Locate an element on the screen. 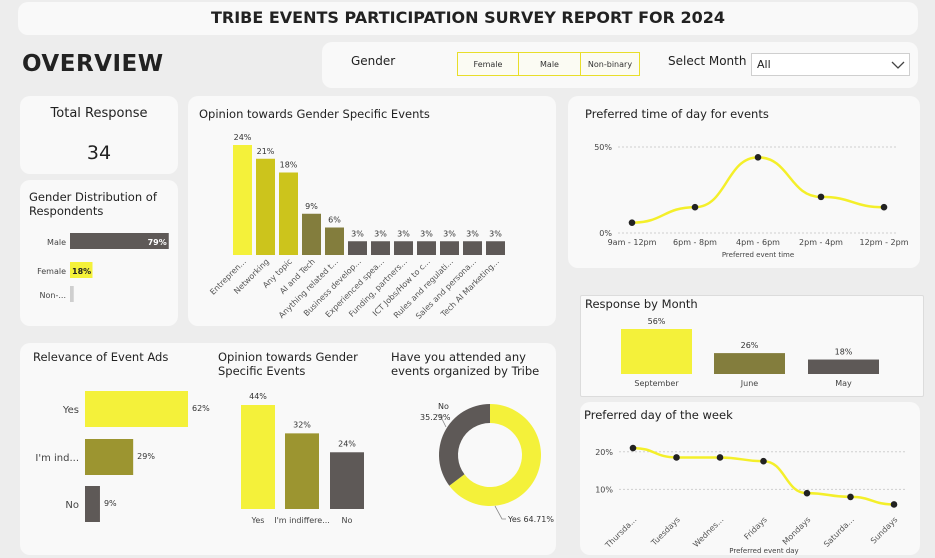 This screenshot has width=935, height=558. month-value-label: 56% is located at coordinates (657, 321).